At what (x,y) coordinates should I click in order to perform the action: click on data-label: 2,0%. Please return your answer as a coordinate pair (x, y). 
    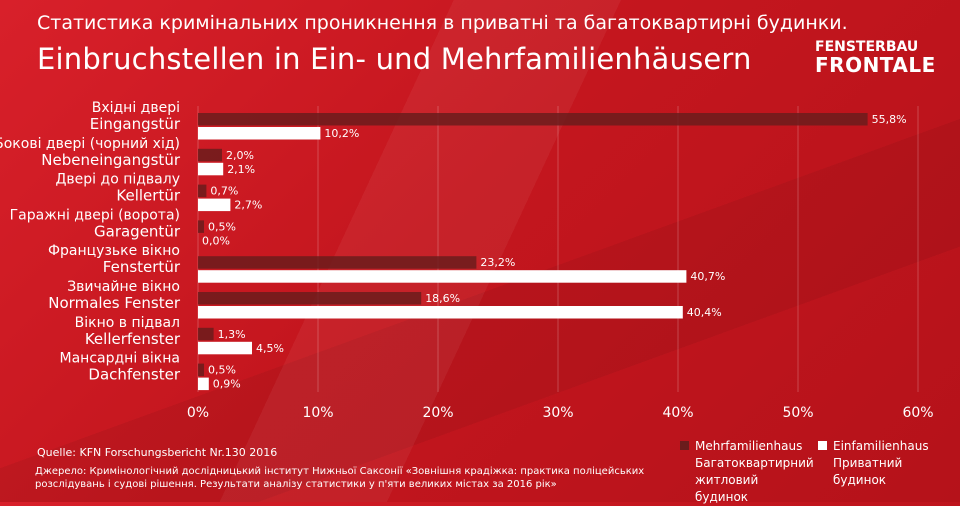
    Looking at the image, I should click on (240, 155).